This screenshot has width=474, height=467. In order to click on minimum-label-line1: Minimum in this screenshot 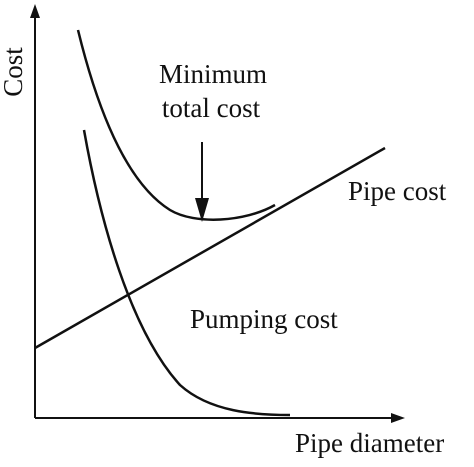, I will do `click(213, 74)`.